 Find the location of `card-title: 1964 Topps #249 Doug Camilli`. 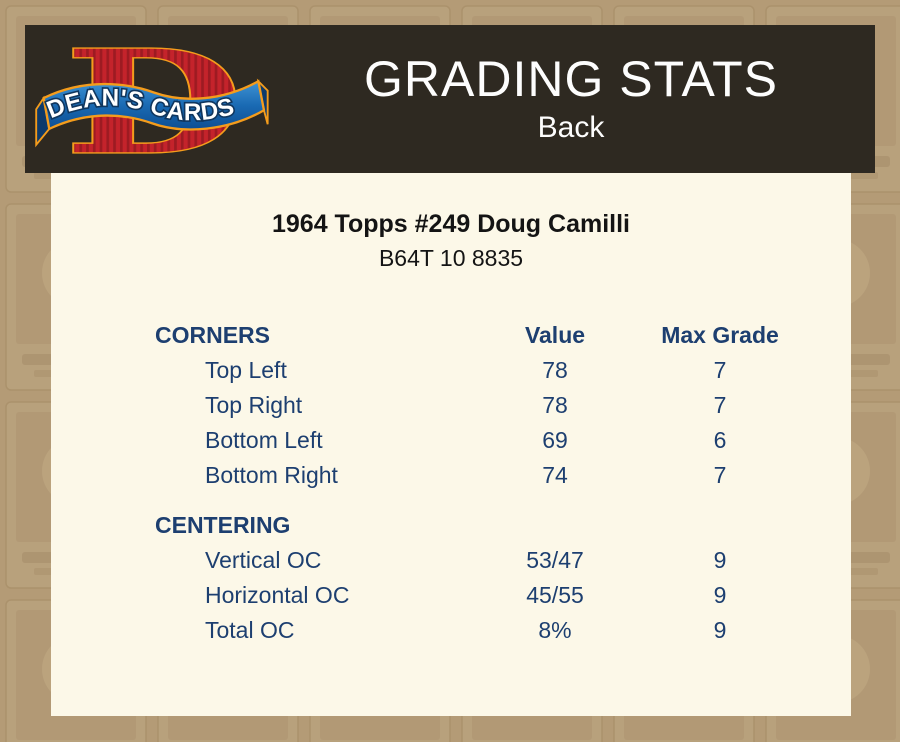

card-title: 1964 Topps #249 Doug Camilli is located at coordinates (451, 224).